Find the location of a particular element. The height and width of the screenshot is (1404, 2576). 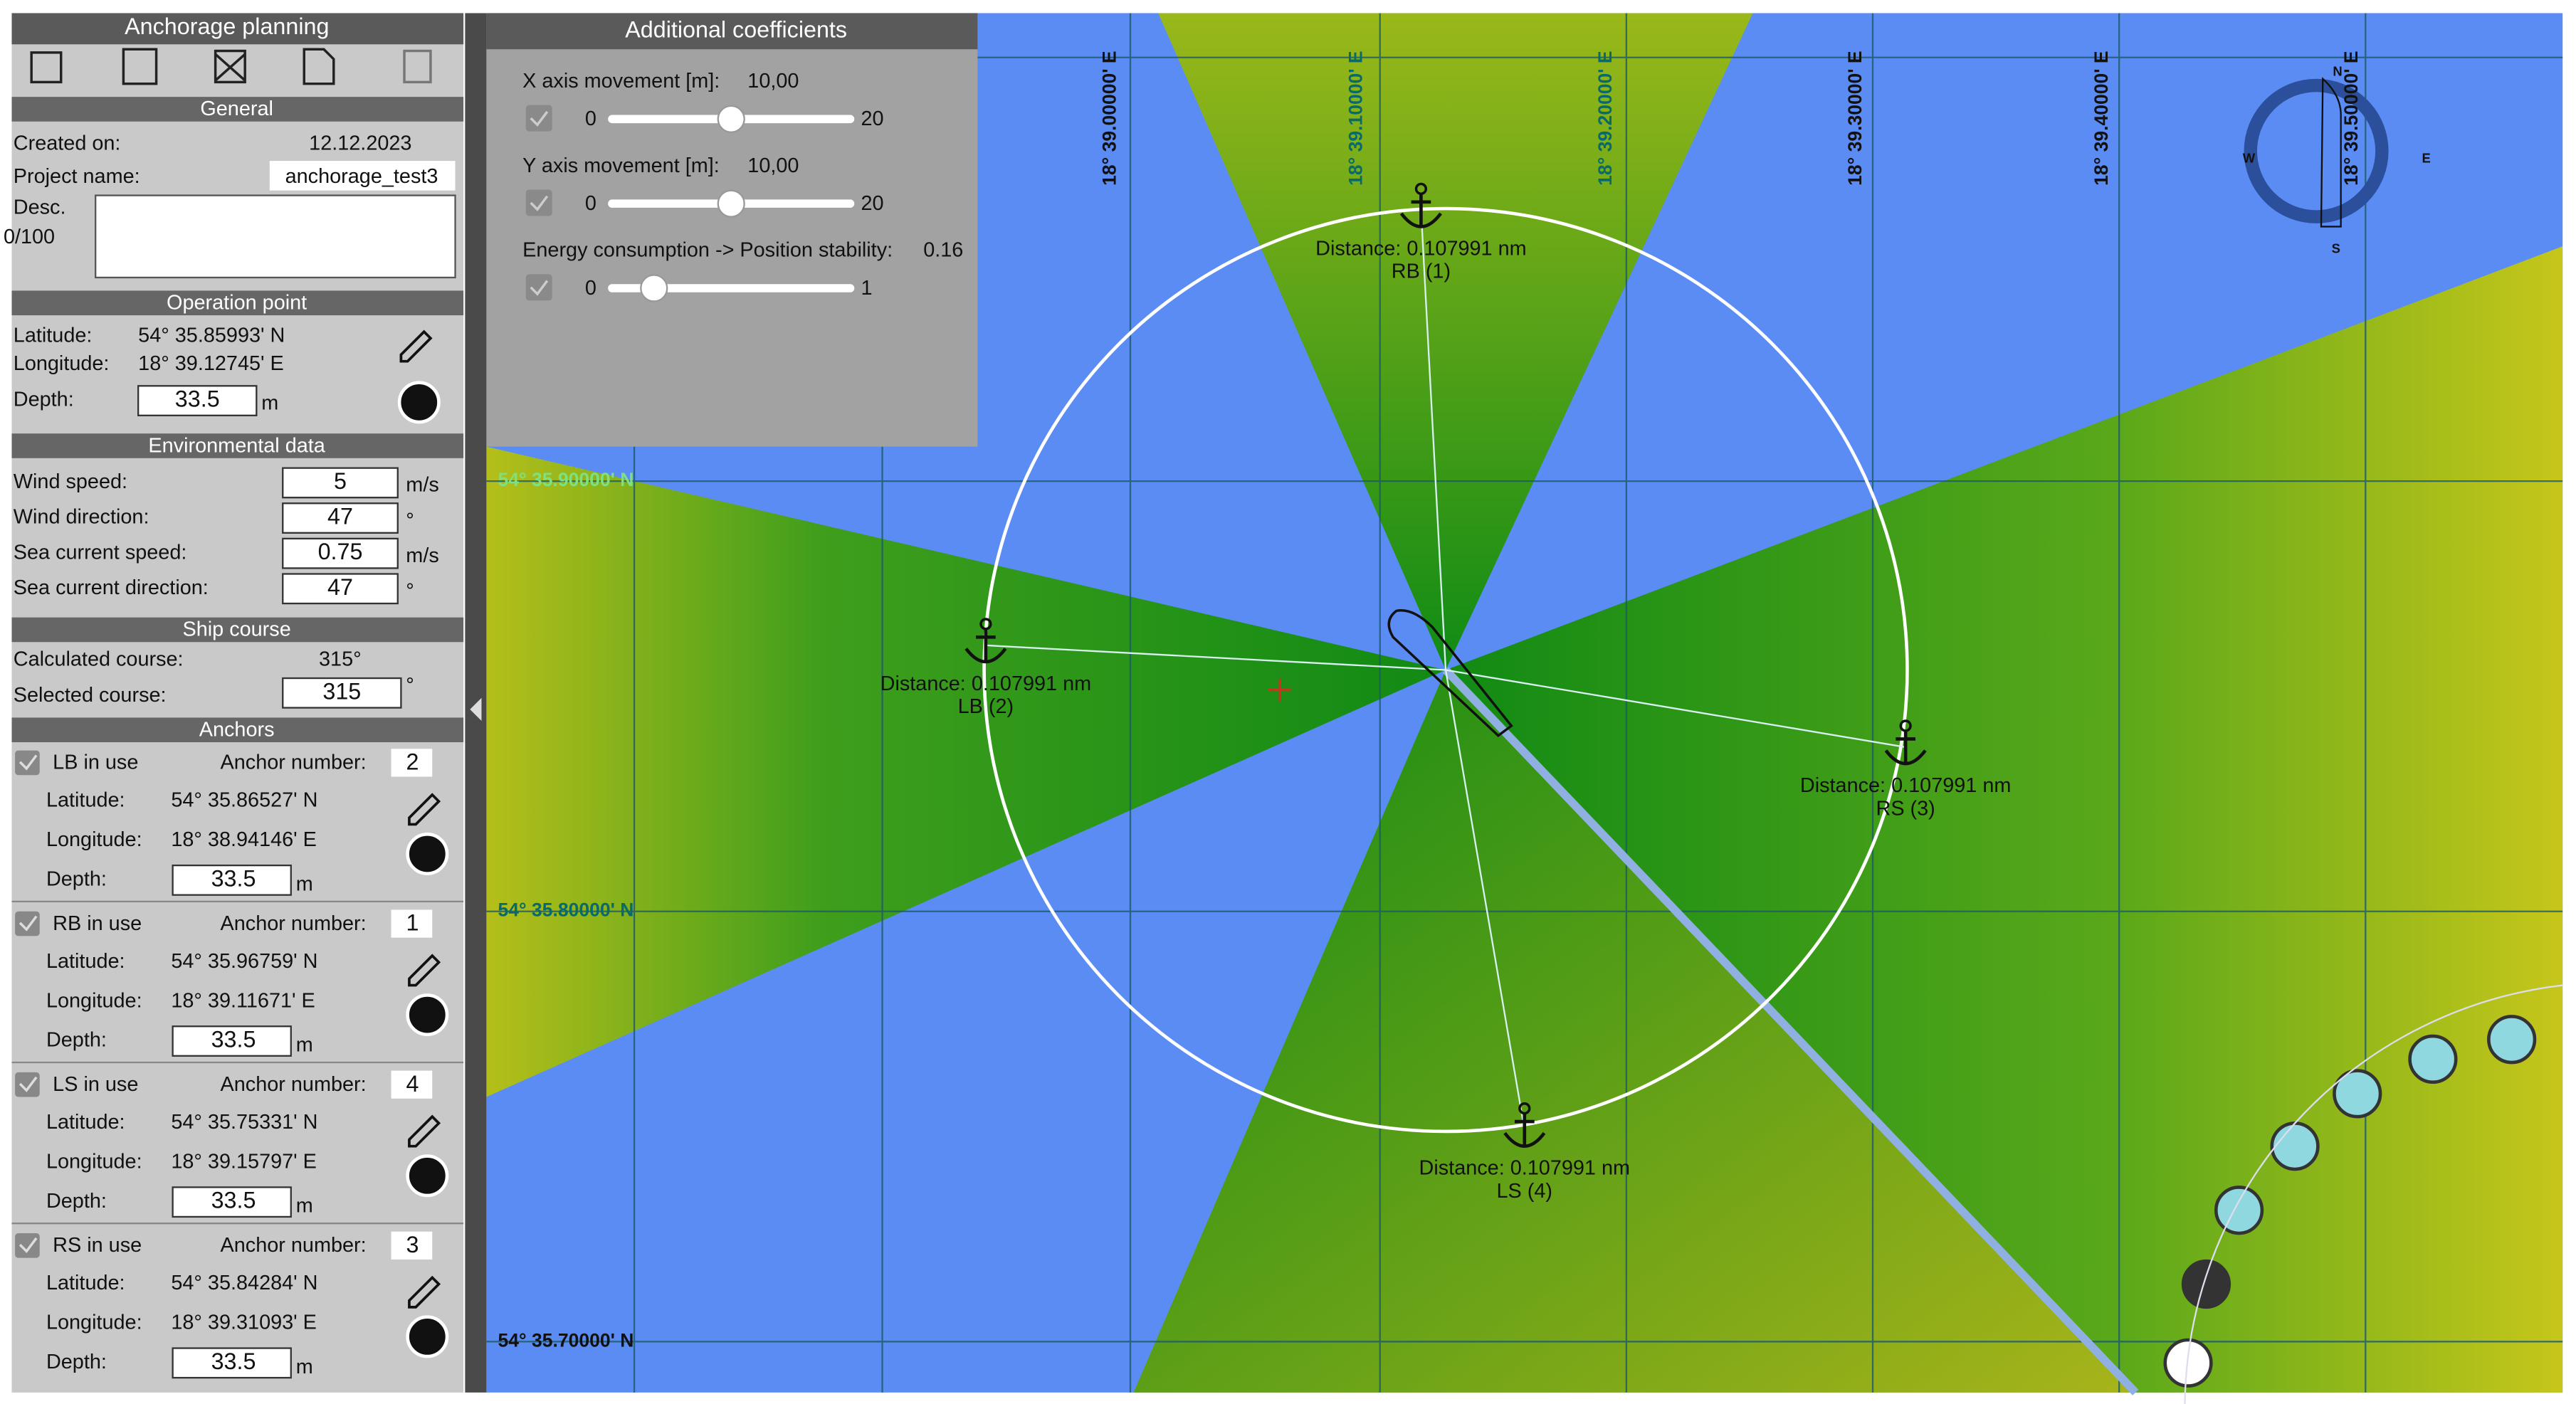

label: 47 is located at coordinates (340, 516).